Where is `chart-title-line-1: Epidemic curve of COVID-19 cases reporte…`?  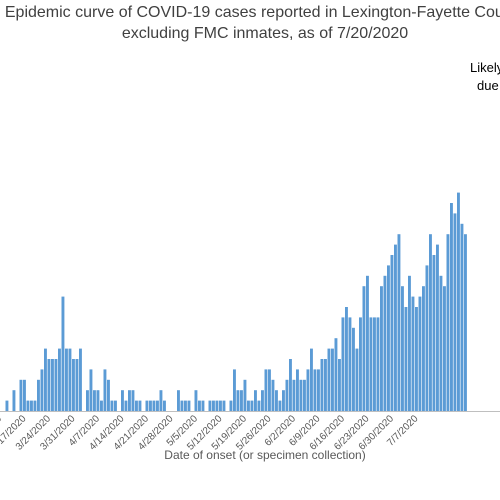 chart-title-line-1: Epidemic curve of COVID-19 cases reporte… is located at coordinates (252, 12).